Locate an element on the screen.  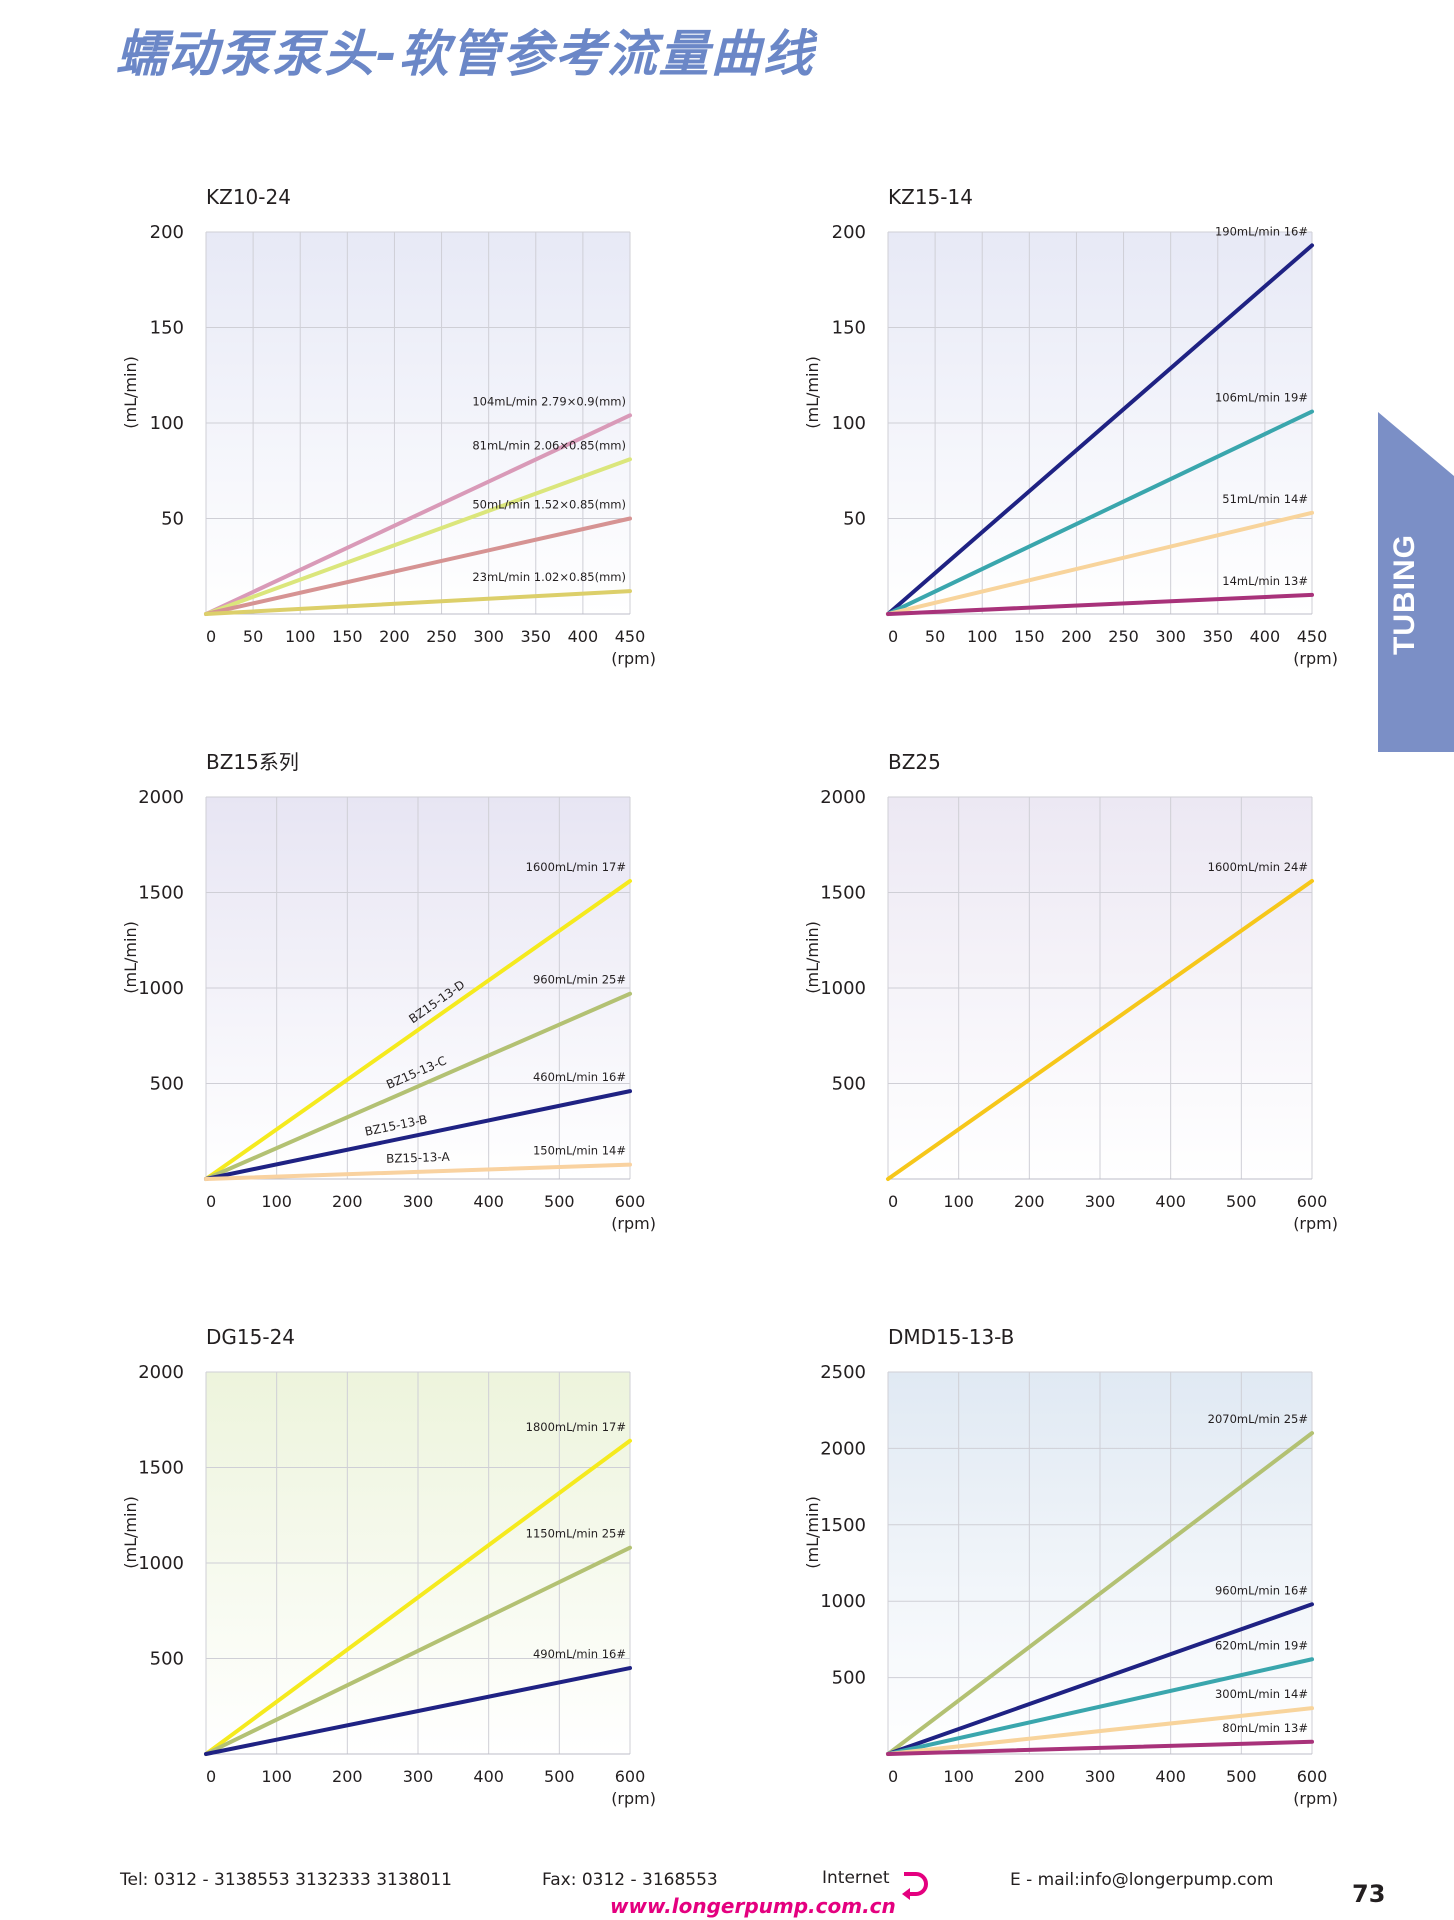
series-label-490ml-min-16: 490mL/min 16# is located at coordinates (579, 1654).